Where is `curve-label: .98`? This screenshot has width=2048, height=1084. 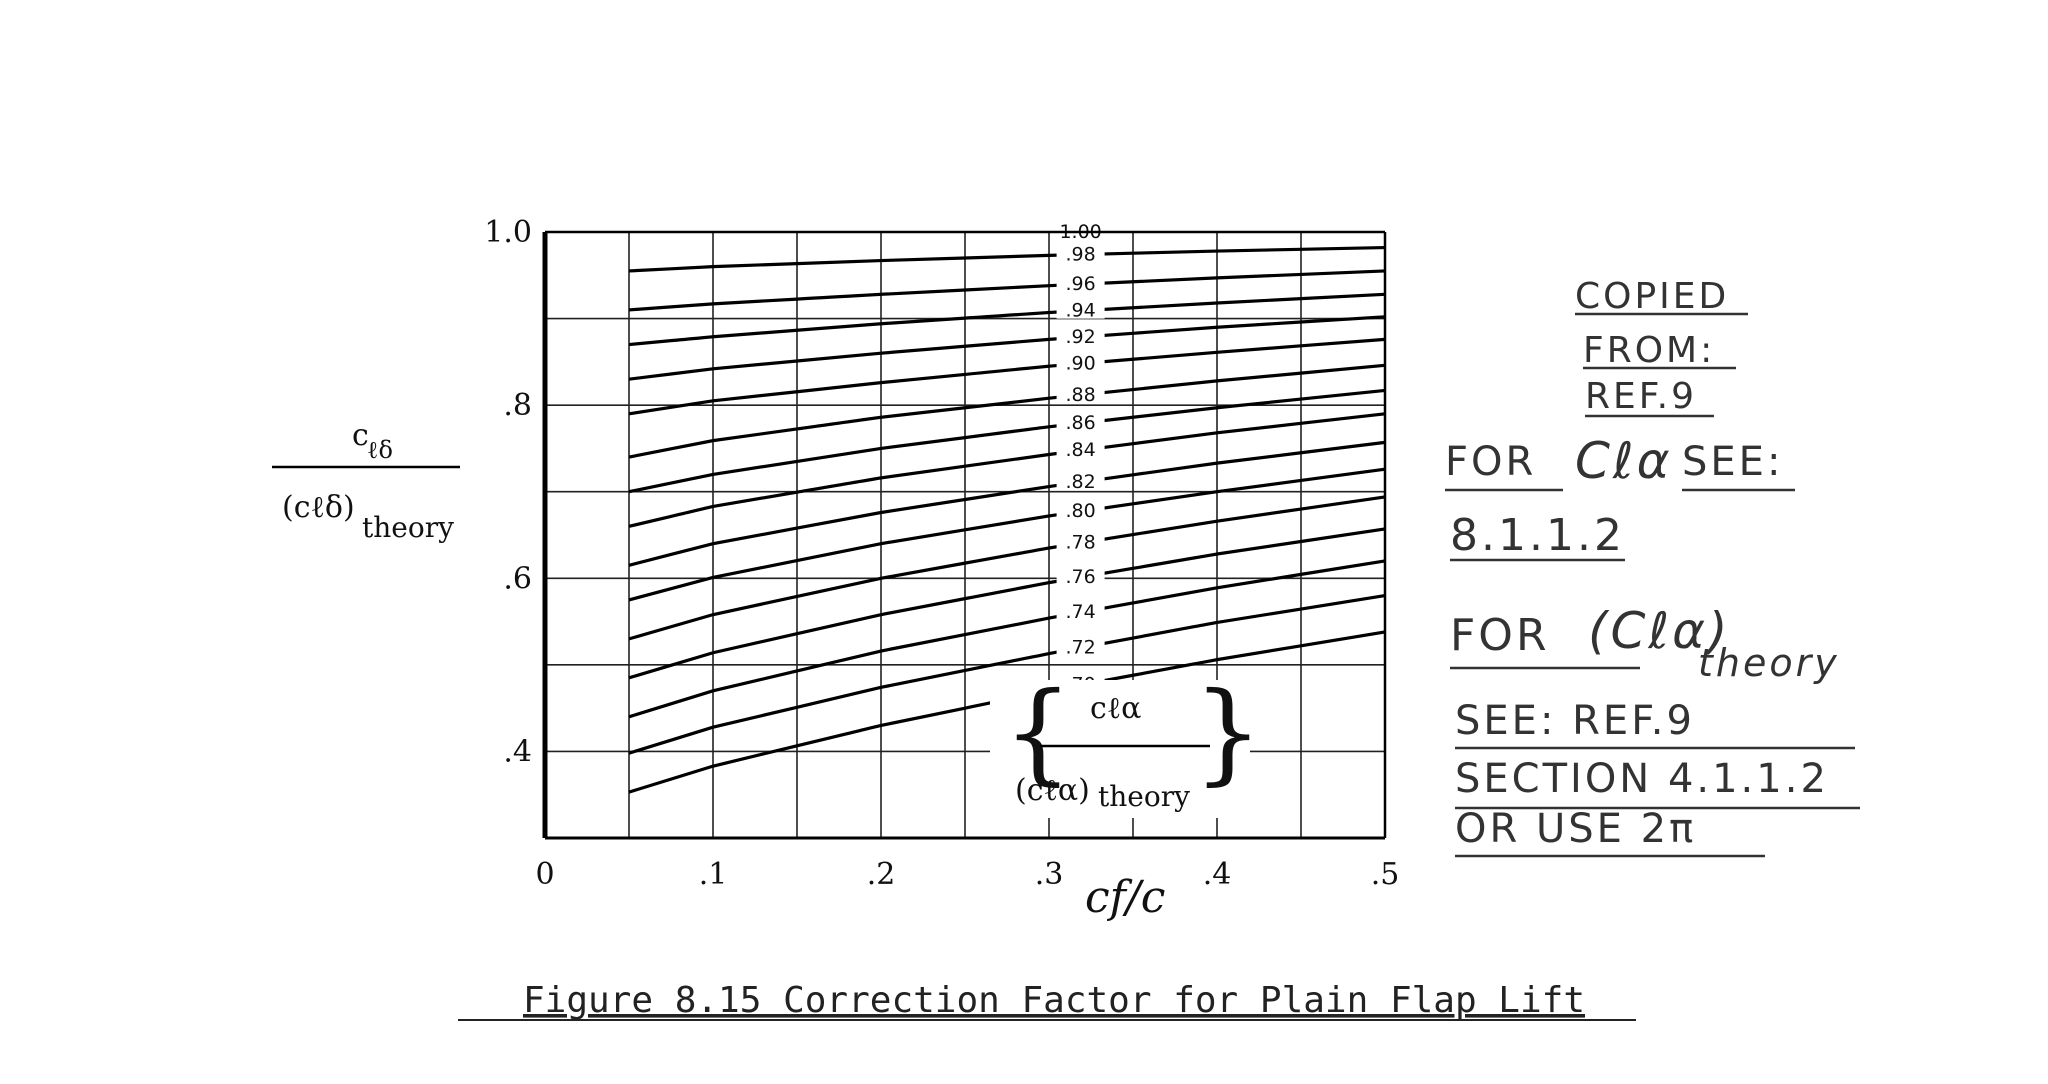 curve-label: .98 is located at coordinates (1080, 255).